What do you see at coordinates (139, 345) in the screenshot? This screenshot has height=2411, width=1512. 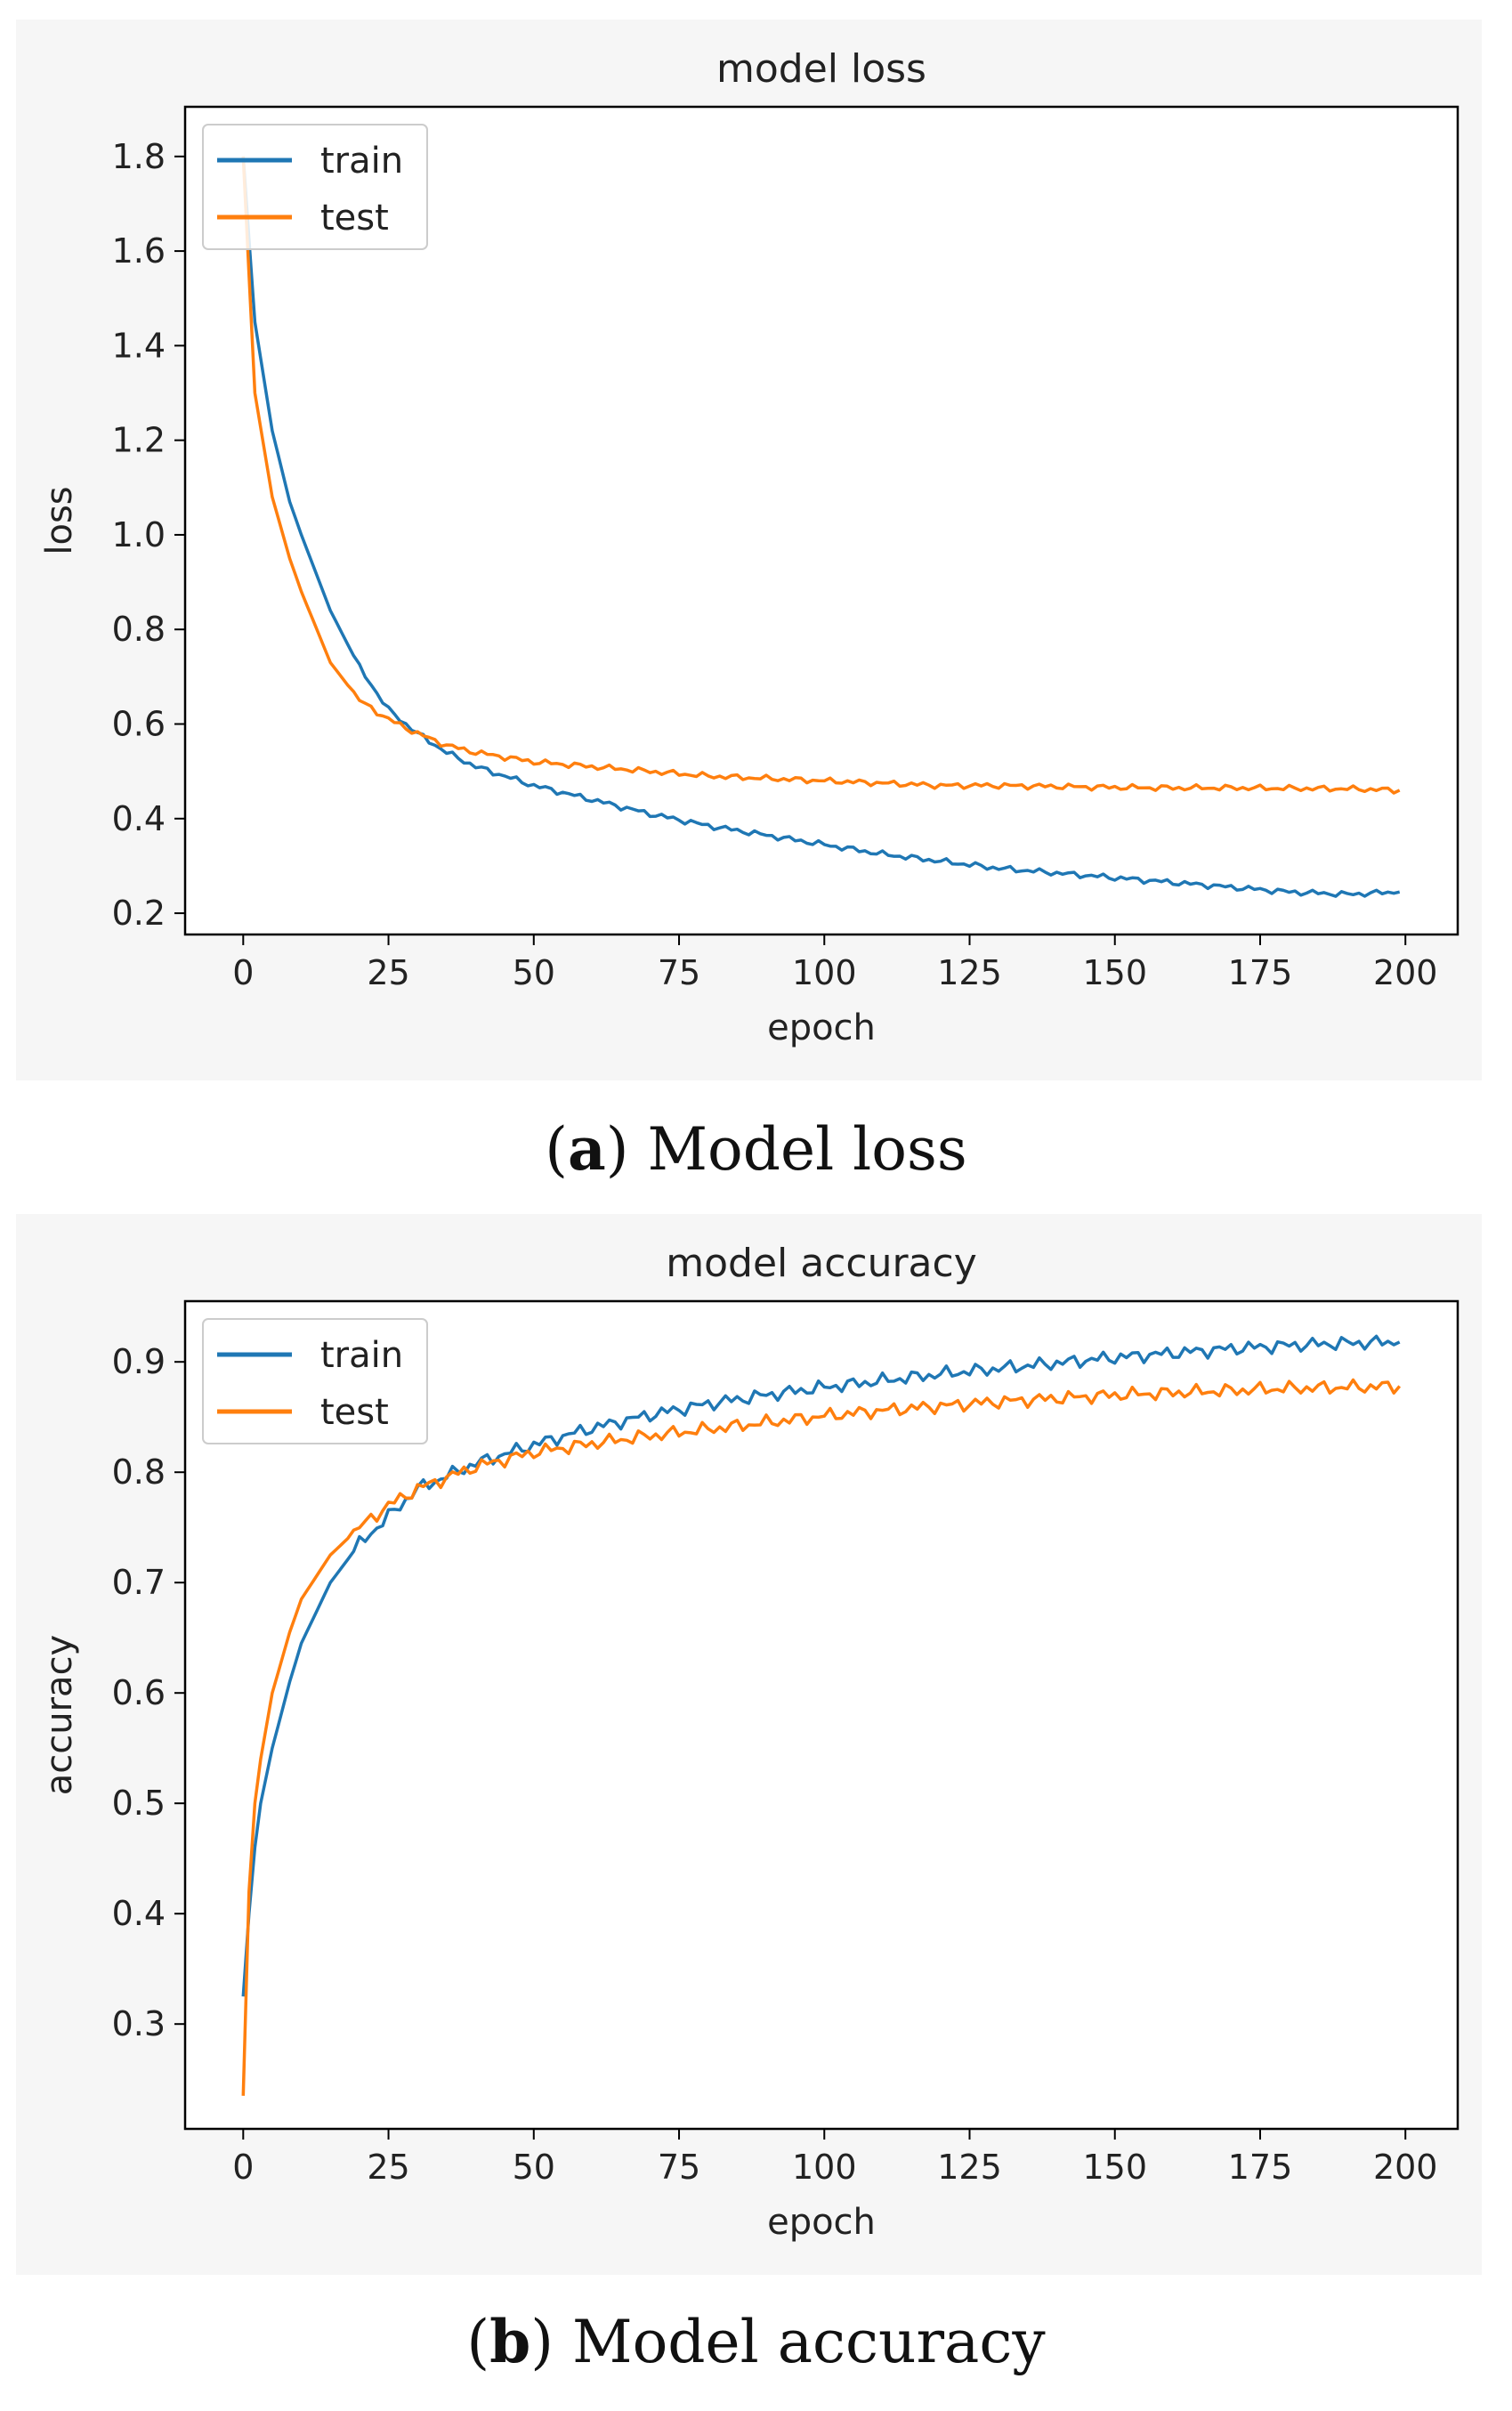 I see `y-tick-label: 1.4` at bounding box center [139, 345].